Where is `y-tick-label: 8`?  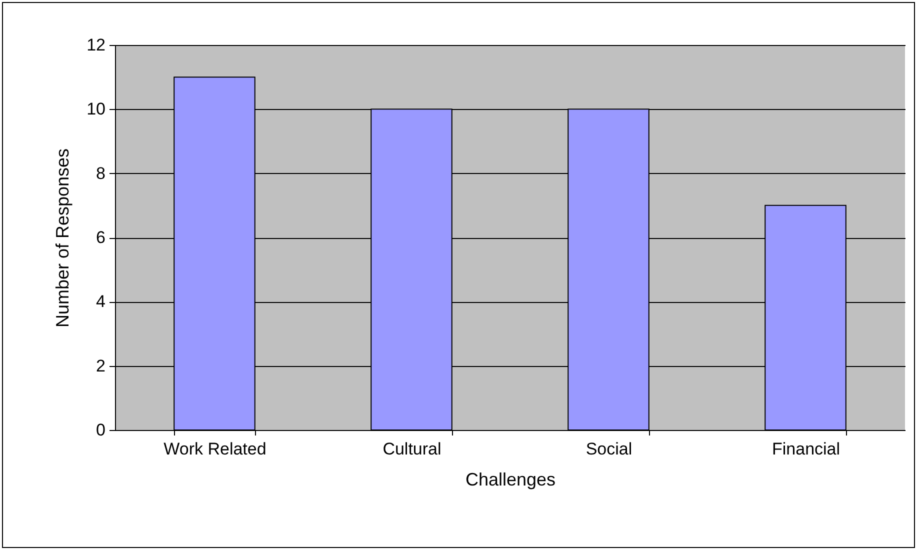 y-tick-label: 8 is located at coordinates (101, 173).